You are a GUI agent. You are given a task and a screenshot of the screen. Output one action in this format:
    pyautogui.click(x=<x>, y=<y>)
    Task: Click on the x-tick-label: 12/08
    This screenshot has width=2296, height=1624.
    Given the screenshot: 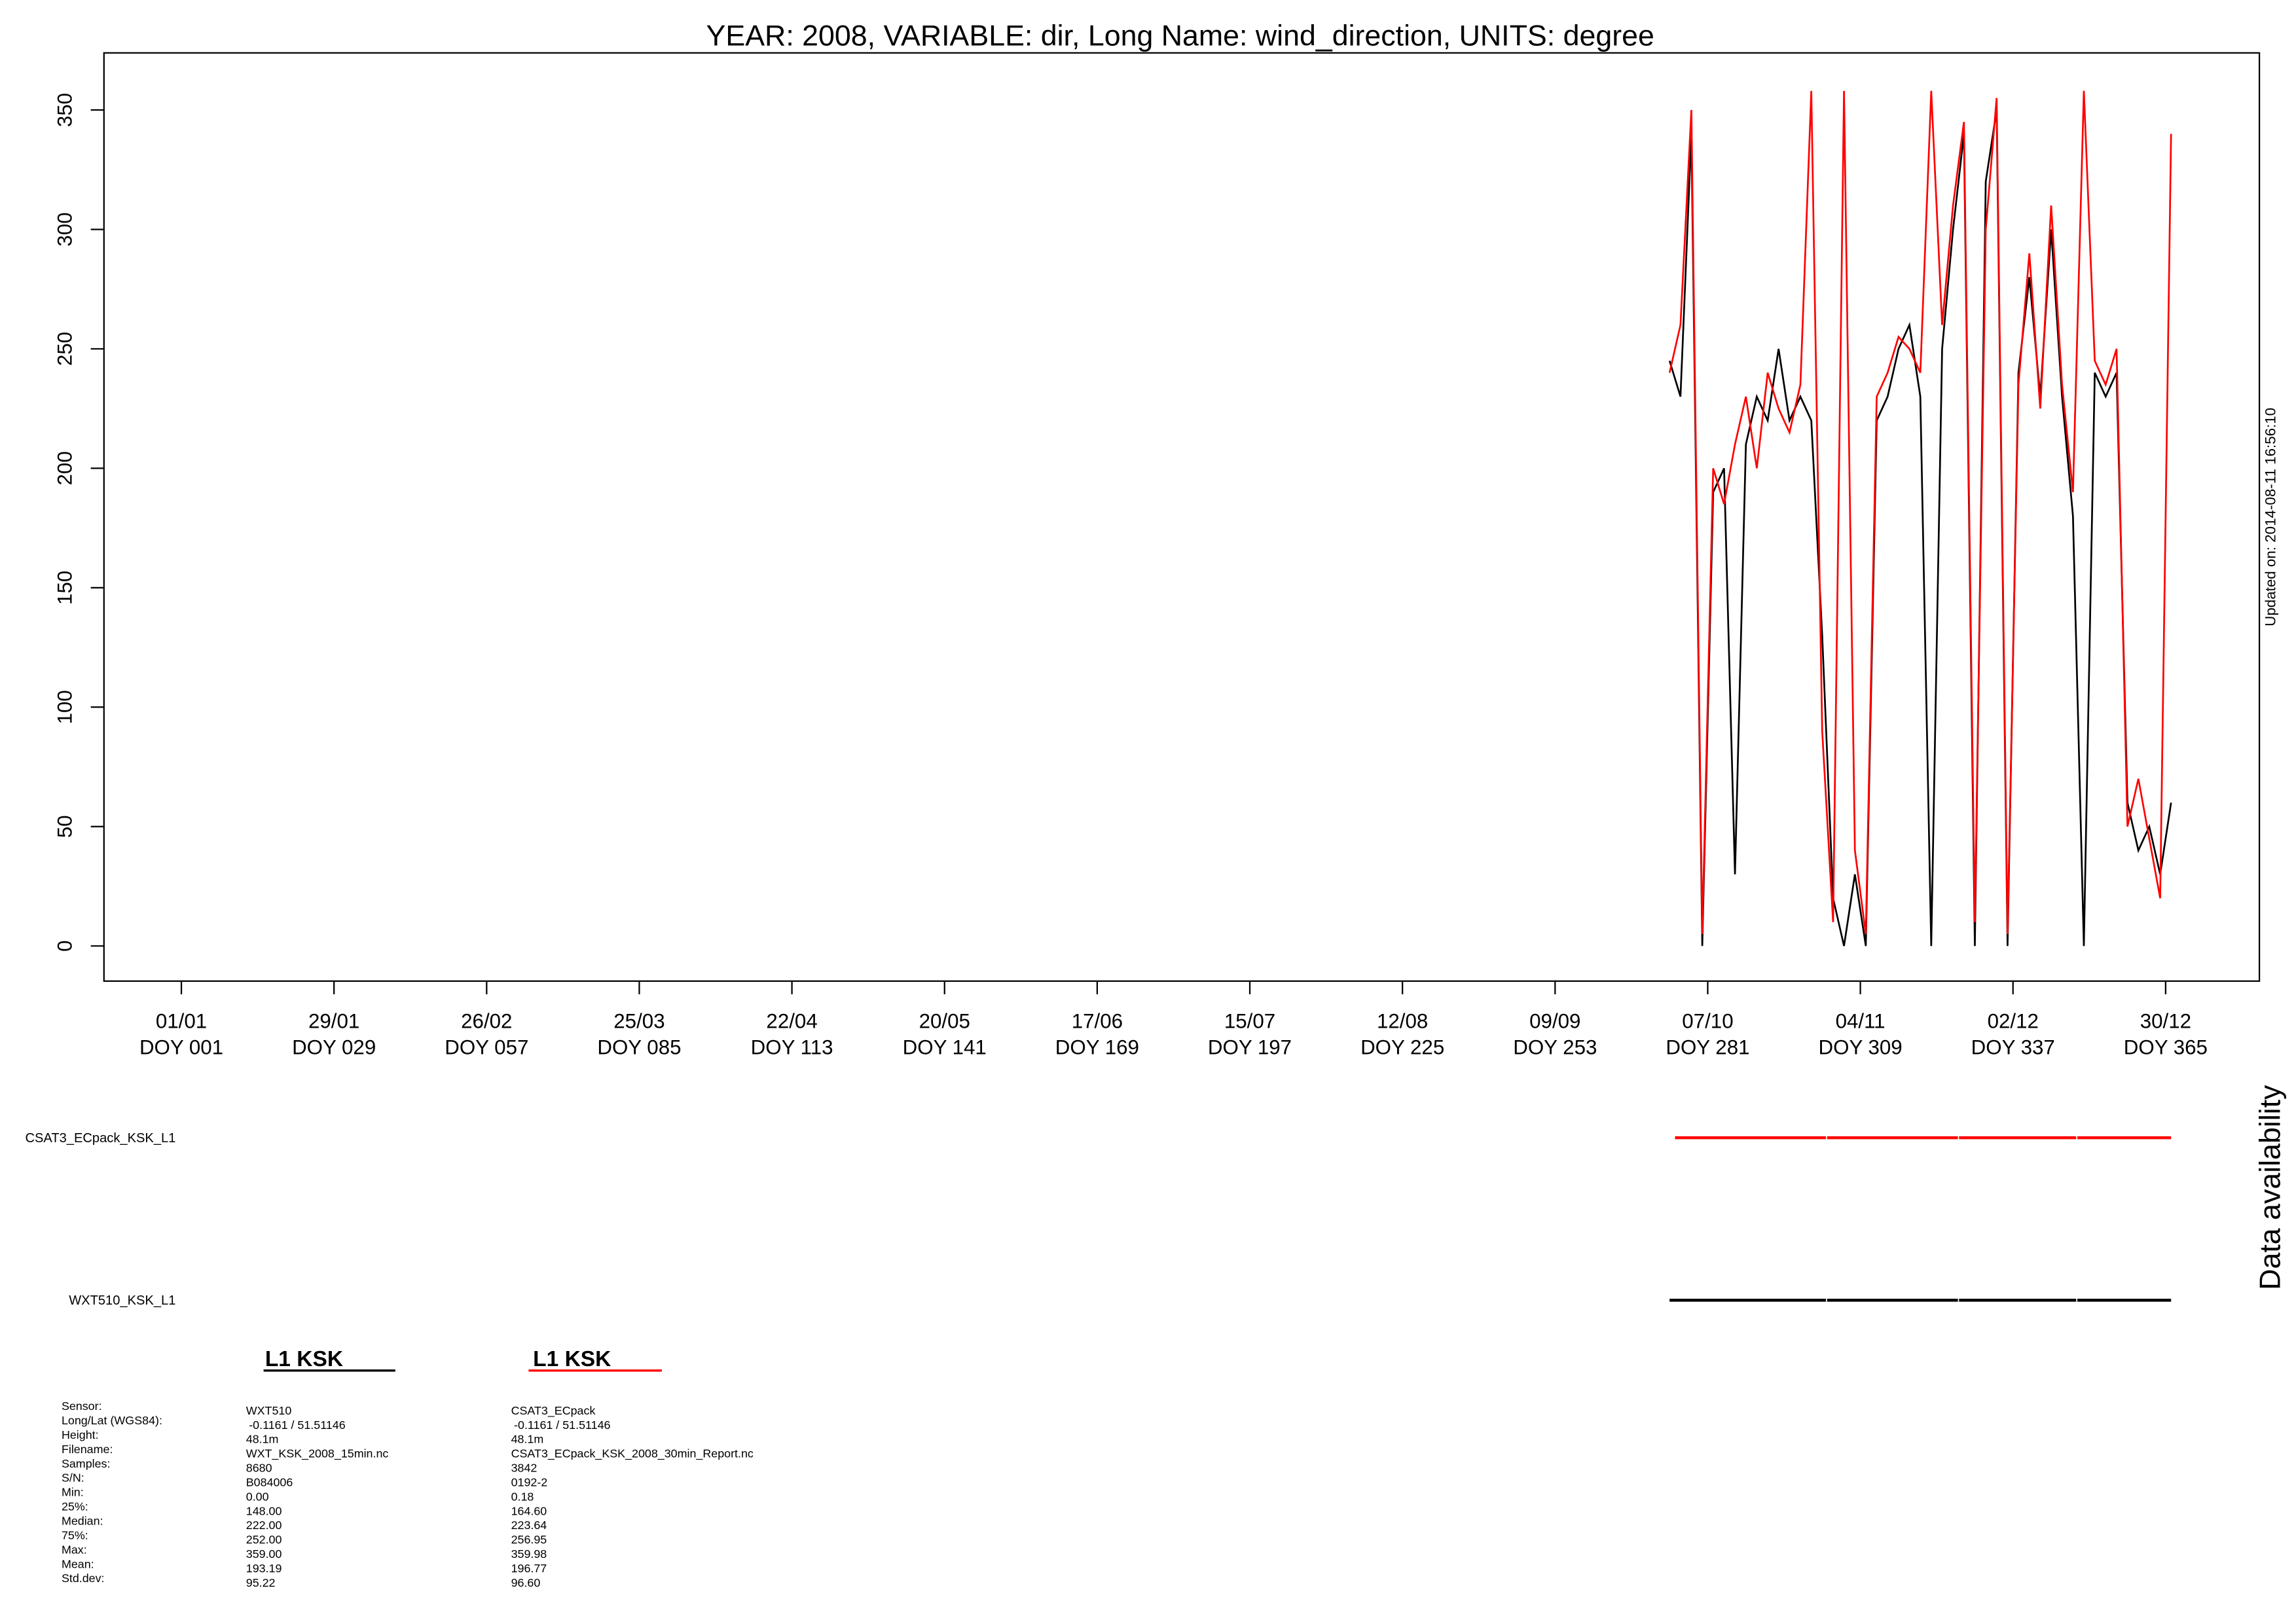 What is the action you would take?
    pyautogui.click(x=1402, y=1020)
    